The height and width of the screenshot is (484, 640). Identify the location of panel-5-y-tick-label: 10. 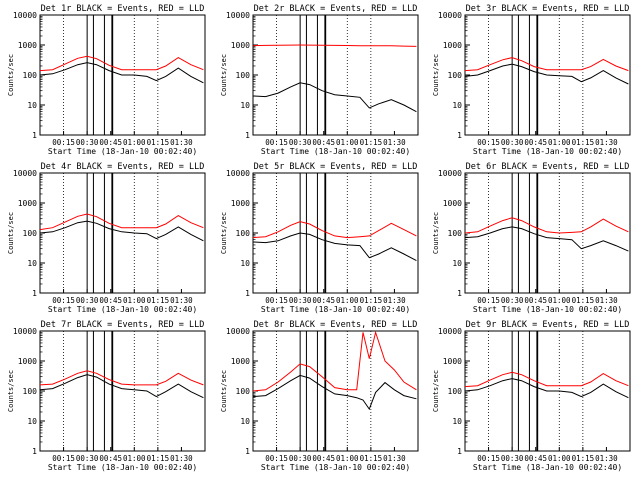
(245, 263).